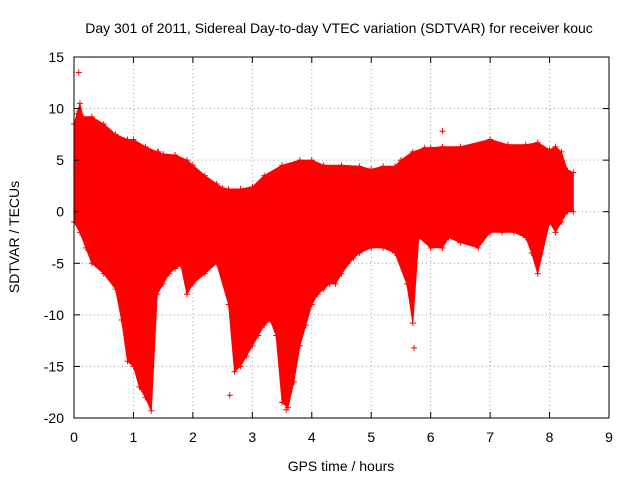  I want to click on y-axis-label: SDTVAR / TECUs, so click(14, 237).